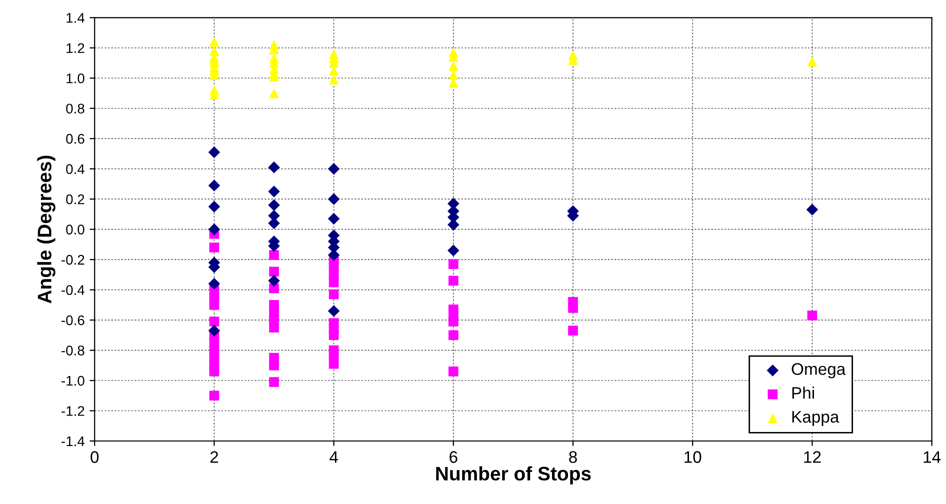 This screenshot has height=504, width=946. Describe the element at coordinates (73, 320) in the screenshot. I see `y-tick-label: -0.6` at that location.